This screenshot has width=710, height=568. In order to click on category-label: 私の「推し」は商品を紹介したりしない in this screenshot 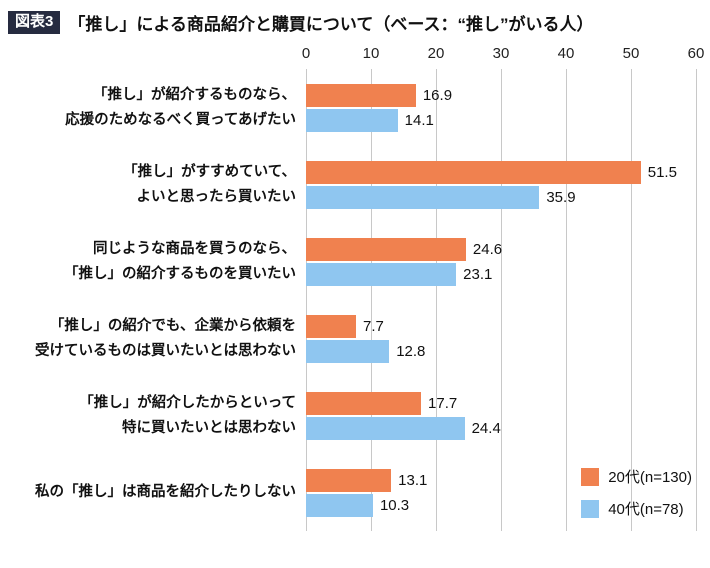, I will do `click(156, 492)`.